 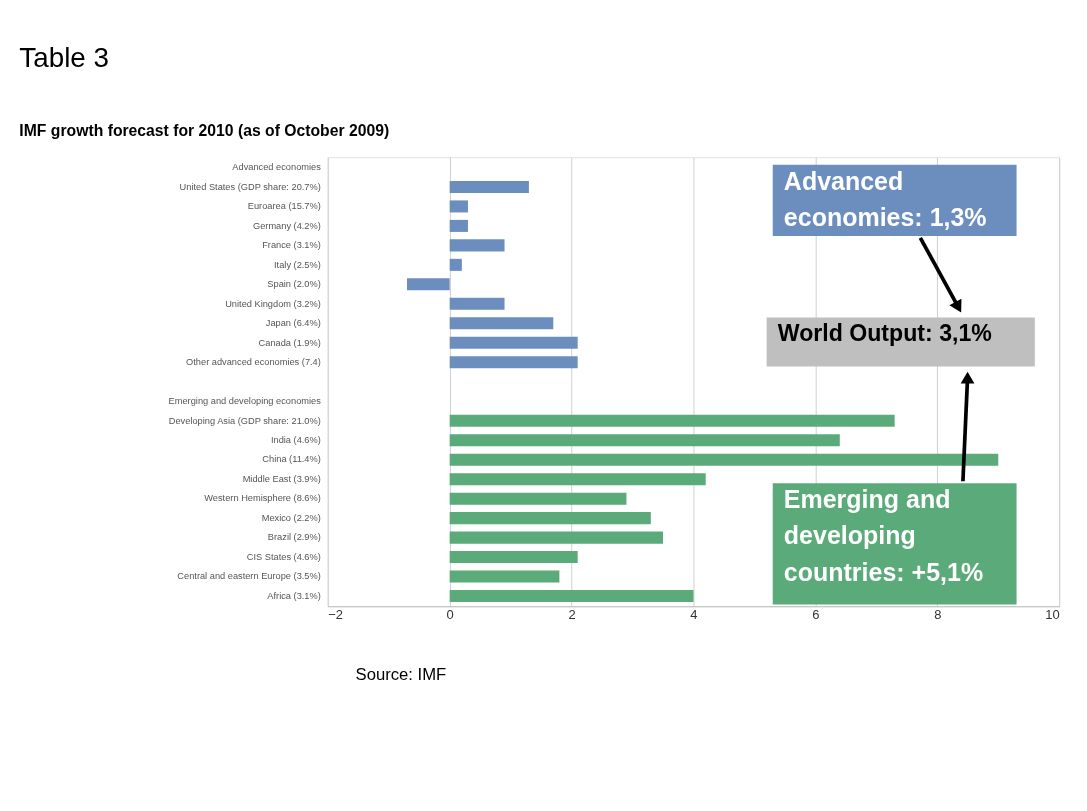 I want to click on y-tick-label: Canada (1.9%), so click(x=289, y=342).